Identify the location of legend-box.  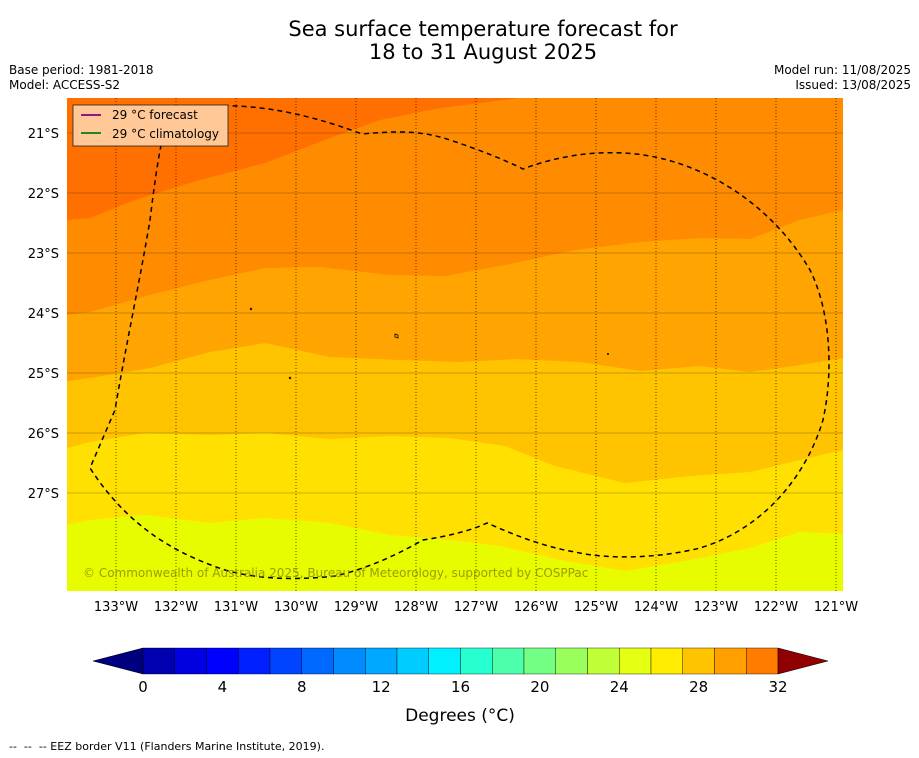
(150, 125).